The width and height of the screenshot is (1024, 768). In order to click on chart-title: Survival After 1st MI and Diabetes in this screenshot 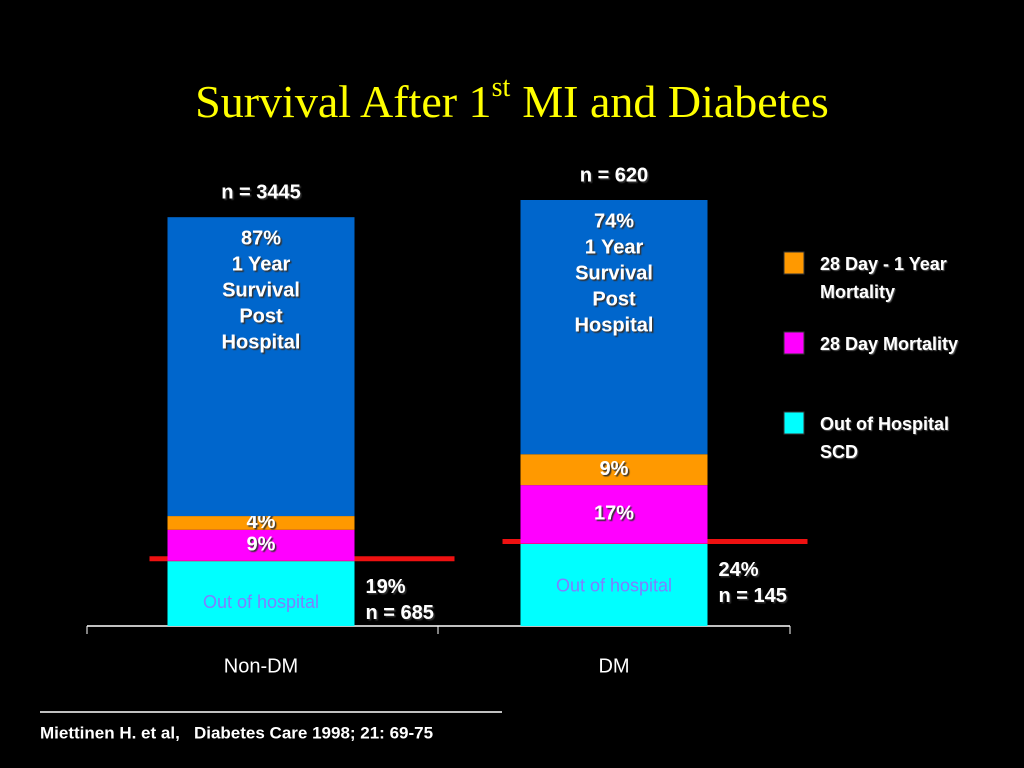, I will do `click(512, 99)`.